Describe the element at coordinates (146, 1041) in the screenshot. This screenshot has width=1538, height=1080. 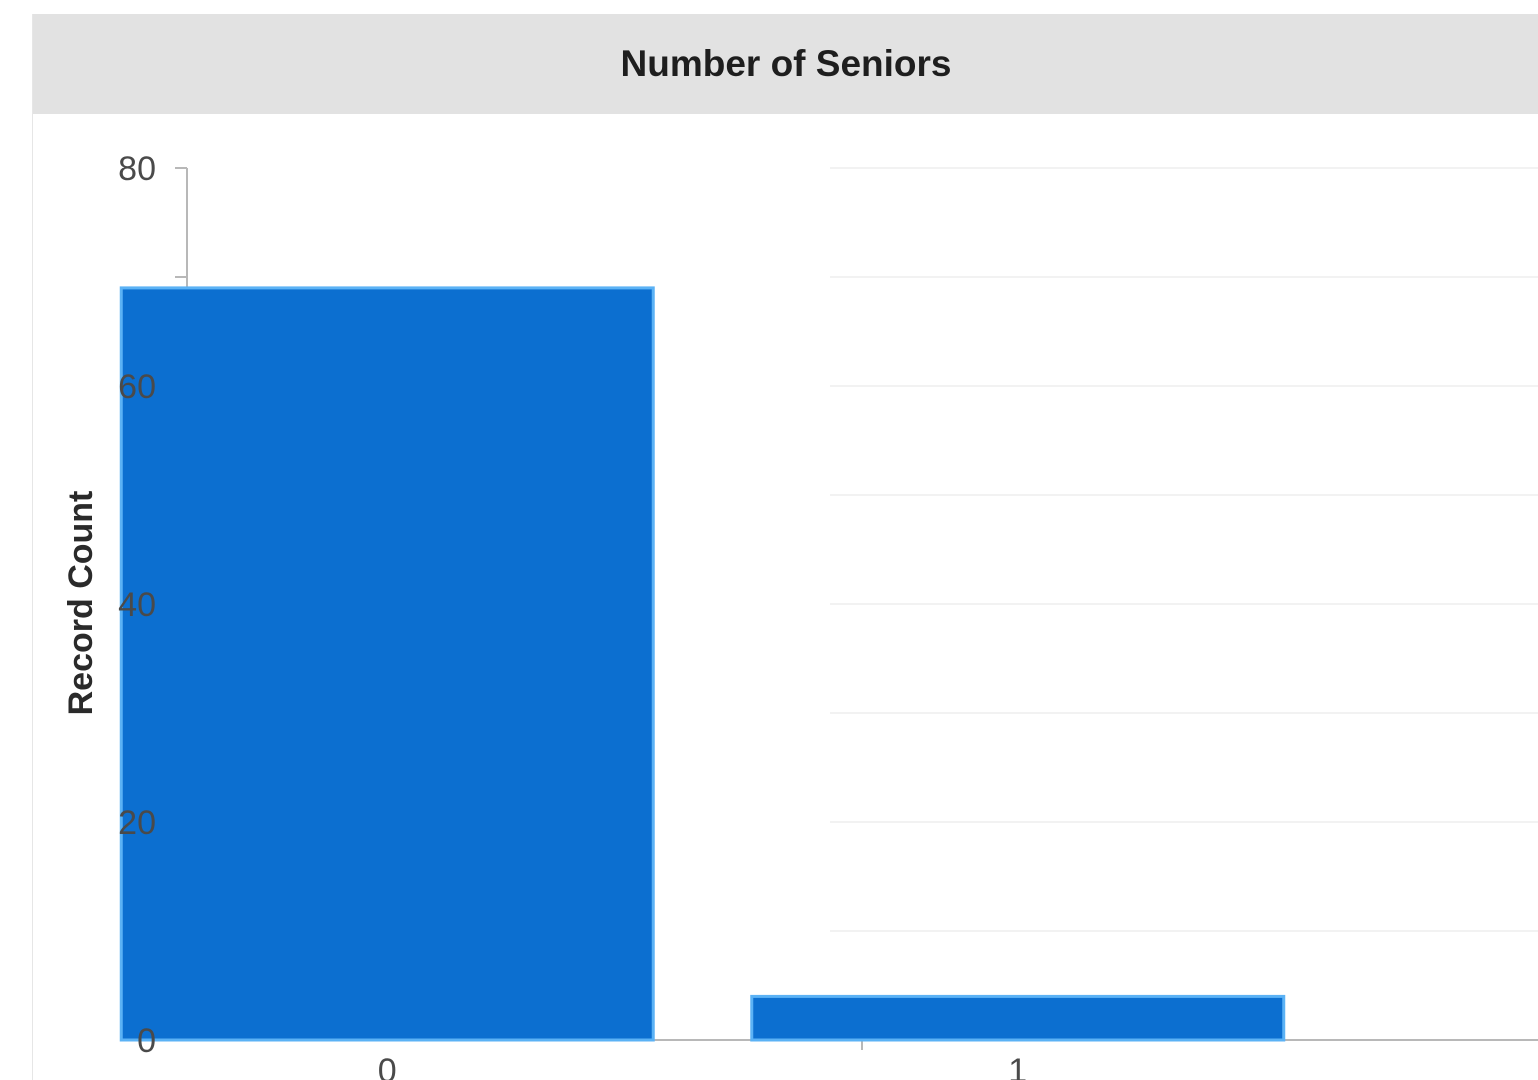
I see `y-tick-label: 0` at that location.